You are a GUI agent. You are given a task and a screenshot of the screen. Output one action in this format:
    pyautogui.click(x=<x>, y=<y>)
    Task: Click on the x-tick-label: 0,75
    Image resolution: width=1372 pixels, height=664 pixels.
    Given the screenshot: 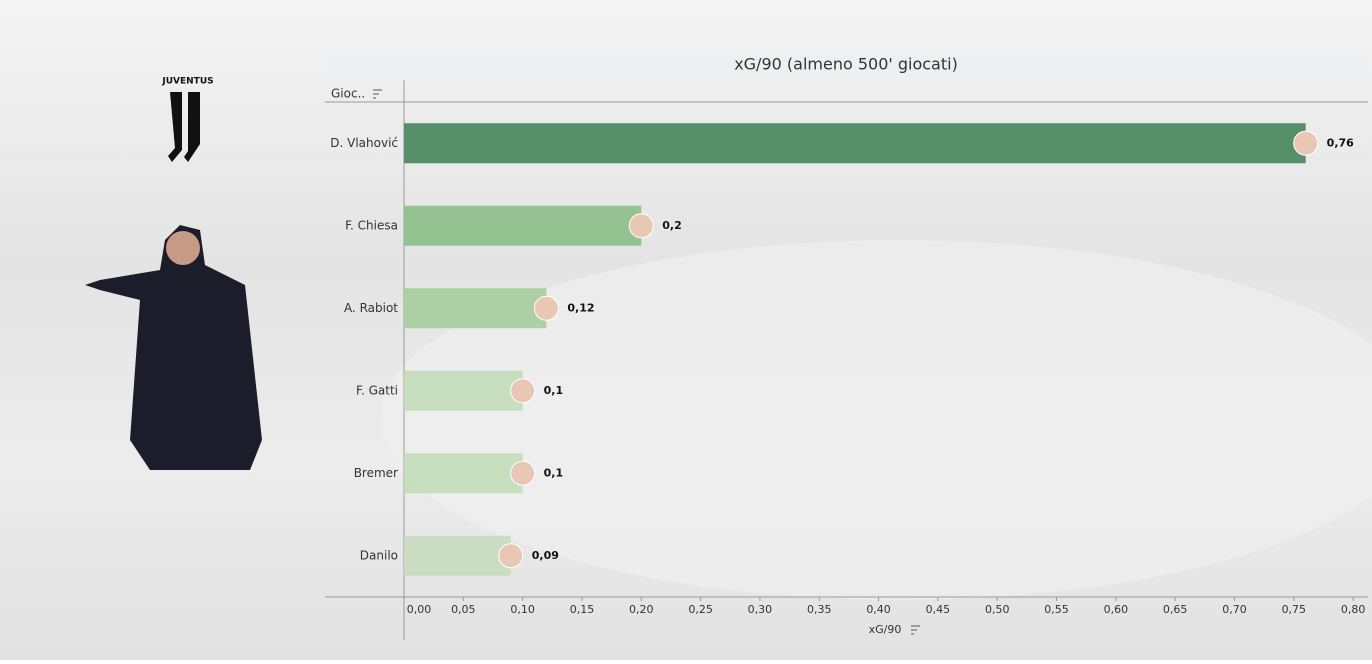 What is the action you would take?
    pyautogui.click(x=1294, y=609)
    